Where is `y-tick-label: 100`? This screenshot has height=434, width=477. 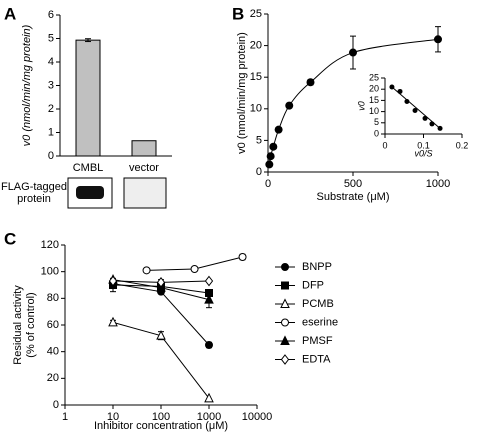 y-tick-label: 100 is located at coordinates (50, 272).